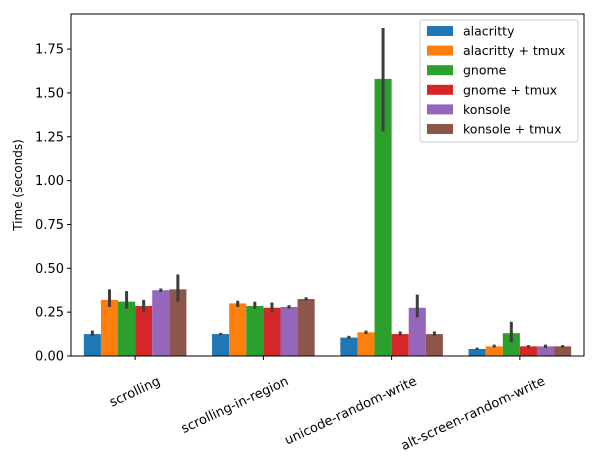 The image size is (614, 460). I want to click on y-tick-label: 0.50, so click(49, 269).